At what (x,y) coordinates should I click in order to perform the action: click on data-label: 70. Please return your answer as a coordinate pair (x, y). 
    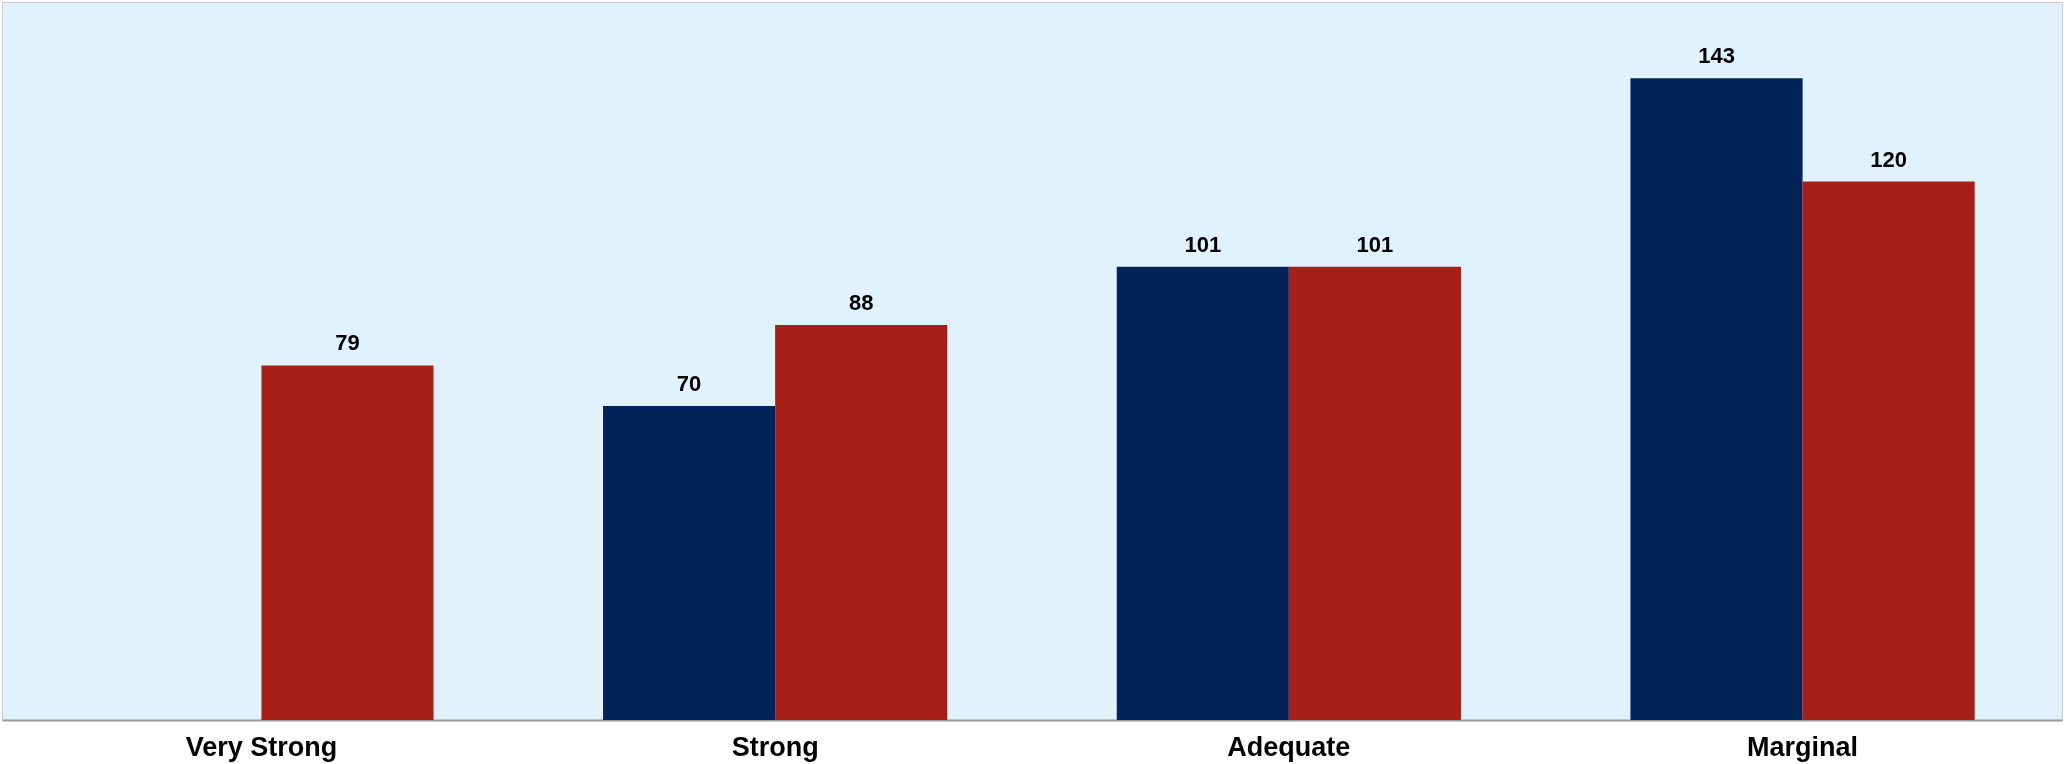
    Looking at the image, I should click on (689, 383).